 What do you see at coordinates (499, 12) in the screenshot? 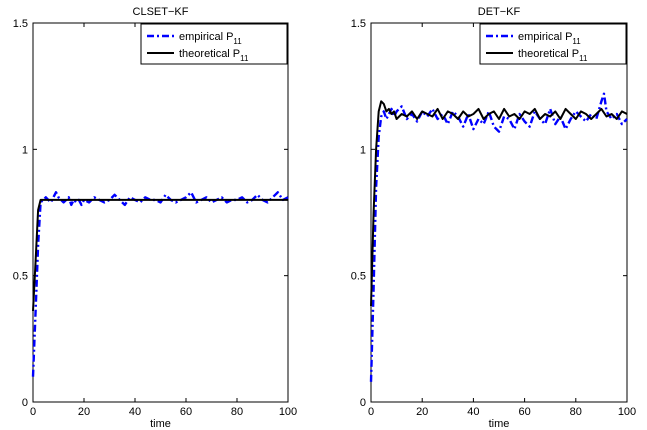
I see `chart-title: DET−KF` at bounding box center [499, 12].